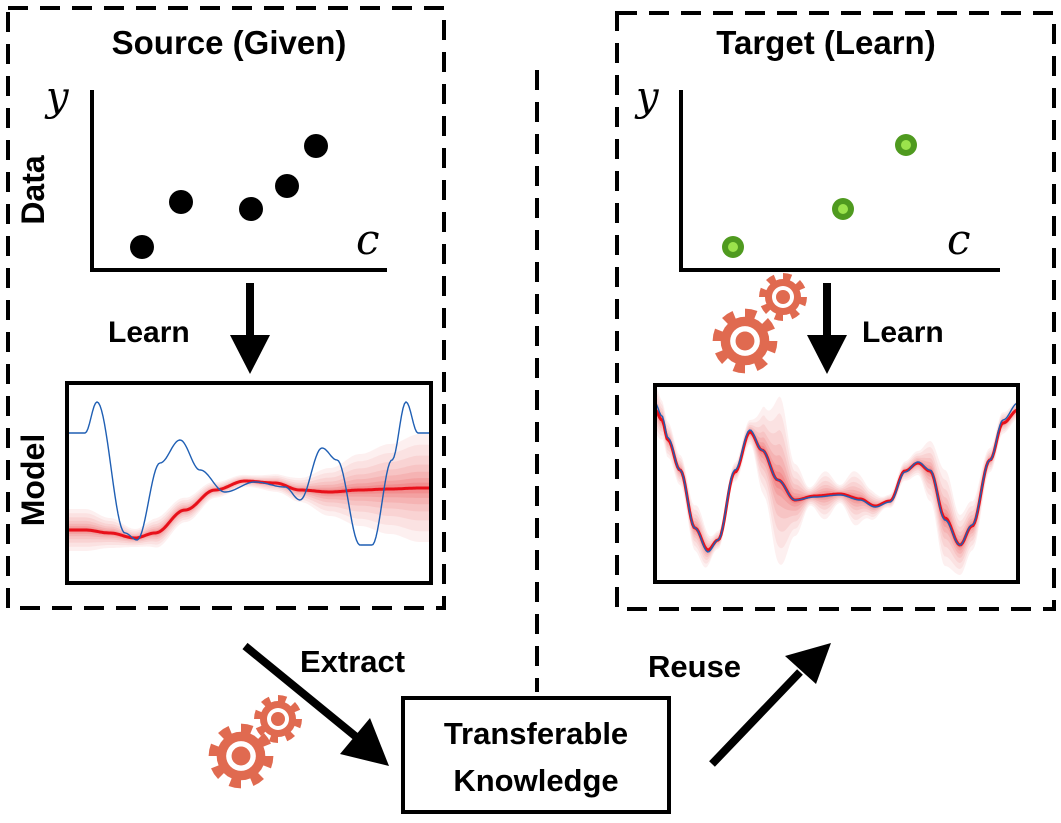 The width and height of the screenshot is (1061, 823). Describe the element at coordinates (302, 693) in the screenshot. I see `extract-arrow` at that location.